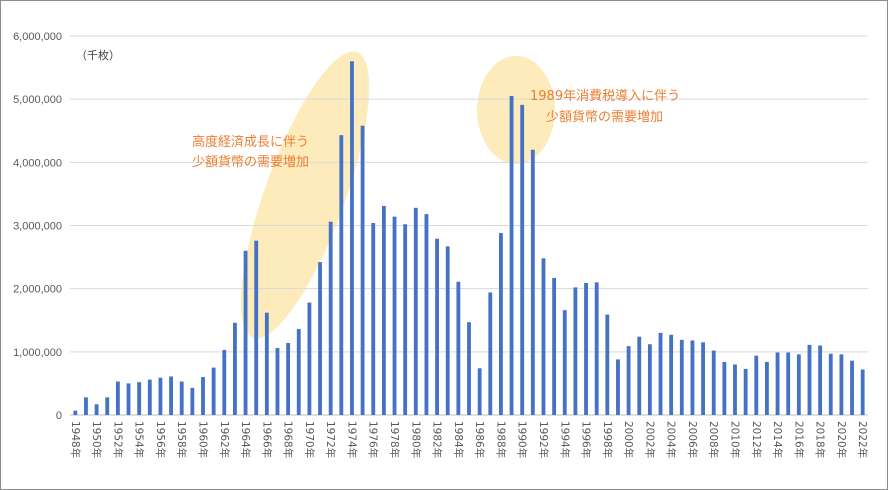 The height and width of the screenshot is (490, 888). Describe the element at coordinates (841, 384) in the screenshot. I see `bar-2020年` at that location.